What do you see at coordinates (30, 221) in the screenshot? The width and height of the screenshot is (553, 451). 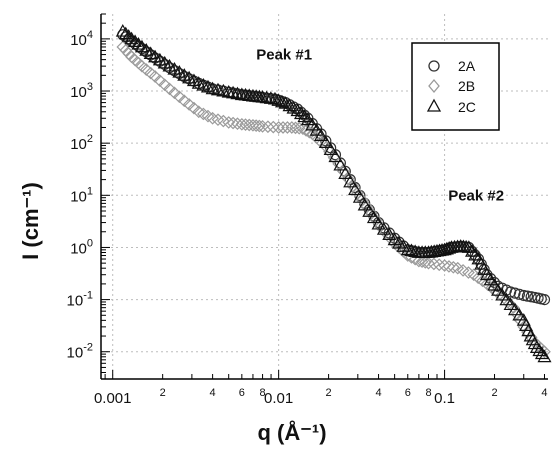 I see `y-axis-label: I (cm⁻¹)` at bounding box center [30, 221].